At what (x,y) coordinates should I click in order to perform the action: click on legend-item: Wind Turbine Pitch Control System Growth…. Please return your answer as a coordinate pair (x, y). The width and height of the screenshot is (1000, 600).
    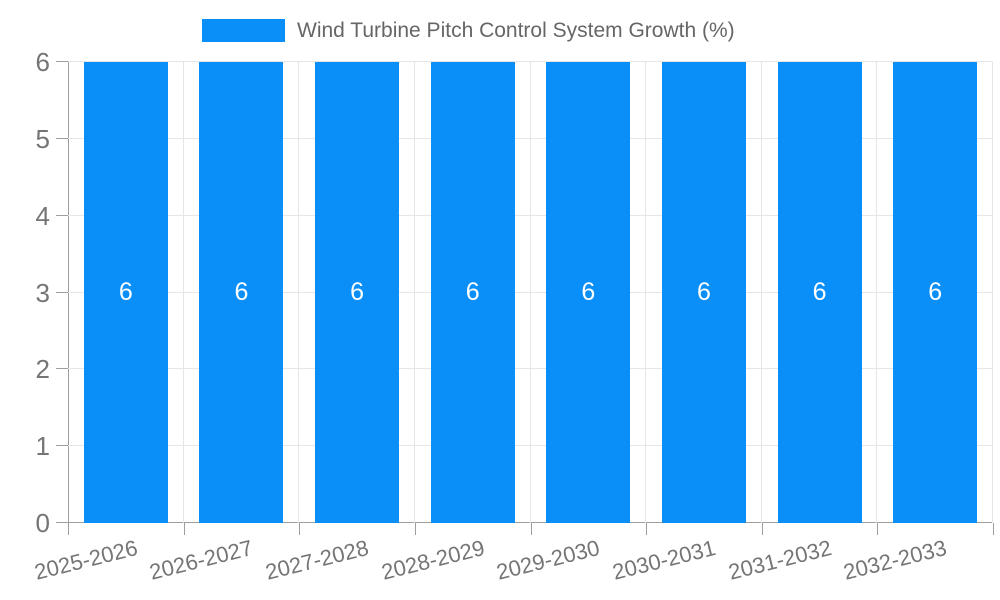
    Looking at the image, I should click on (468, 30).